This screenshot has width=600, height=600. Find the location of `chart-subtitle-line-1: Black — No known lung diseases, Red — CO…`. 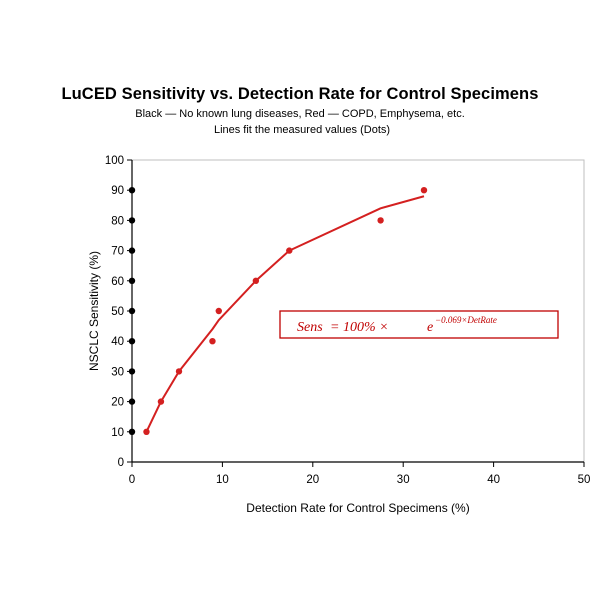

chart-subtitle-line-1: Black — No known lung diseases, Red — CO… is located at coordinates (300, 114).